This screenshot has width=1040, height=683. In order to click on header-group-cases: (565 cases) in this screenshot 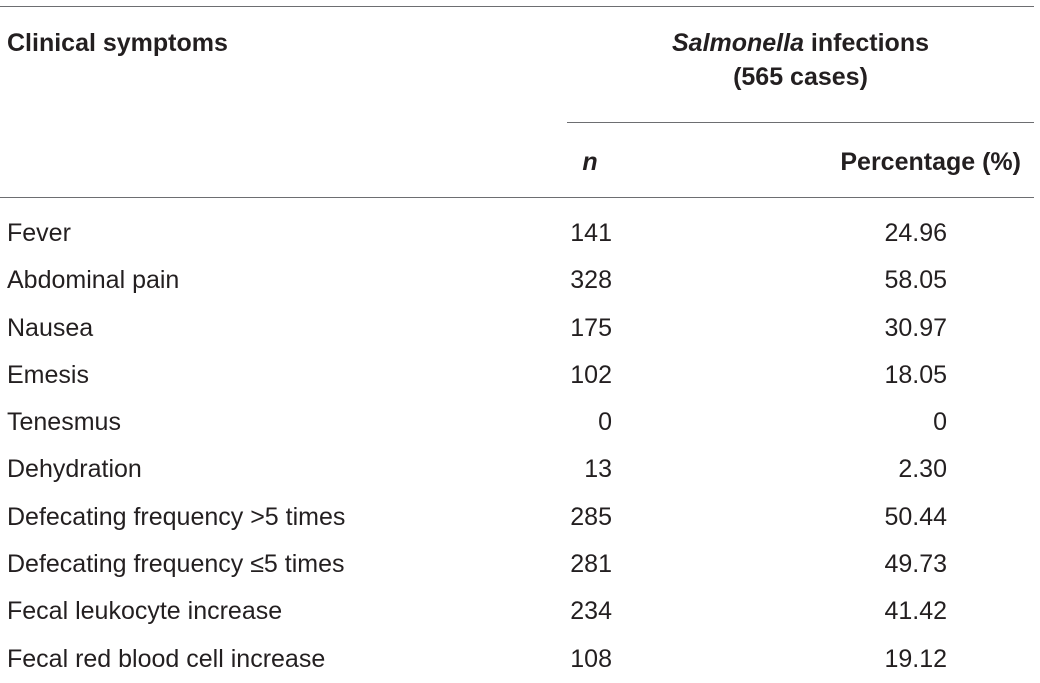, I will do `click(800, 77)`.